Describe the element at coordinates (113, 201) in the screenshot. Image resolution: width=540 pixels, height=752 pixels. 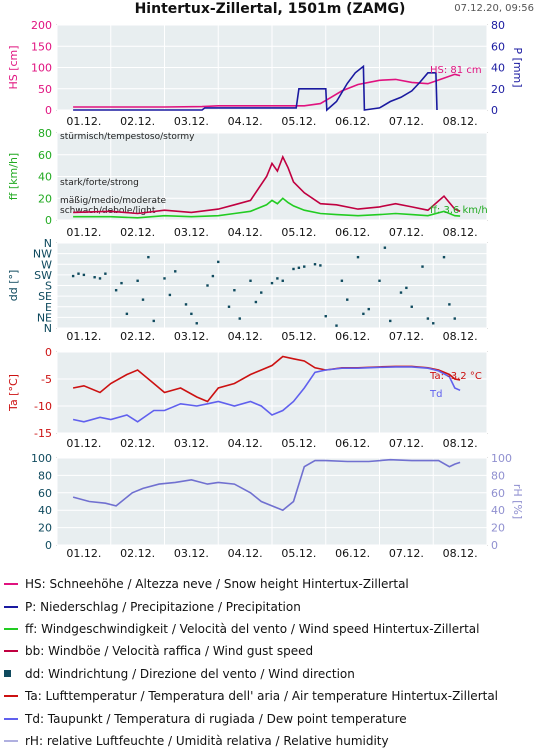
I see `zone-label: mäßig/medio/moderate` at that location.